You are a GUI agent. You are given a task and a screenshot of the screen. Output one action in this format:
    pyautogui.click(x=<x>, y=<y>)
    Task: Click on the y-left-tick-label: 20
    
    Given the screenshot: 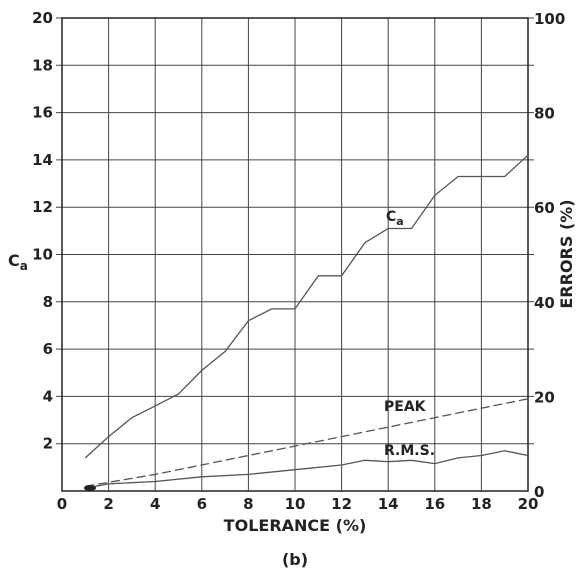 What is the action you would take?
    pyautogui.click(x=42, y=18)
    